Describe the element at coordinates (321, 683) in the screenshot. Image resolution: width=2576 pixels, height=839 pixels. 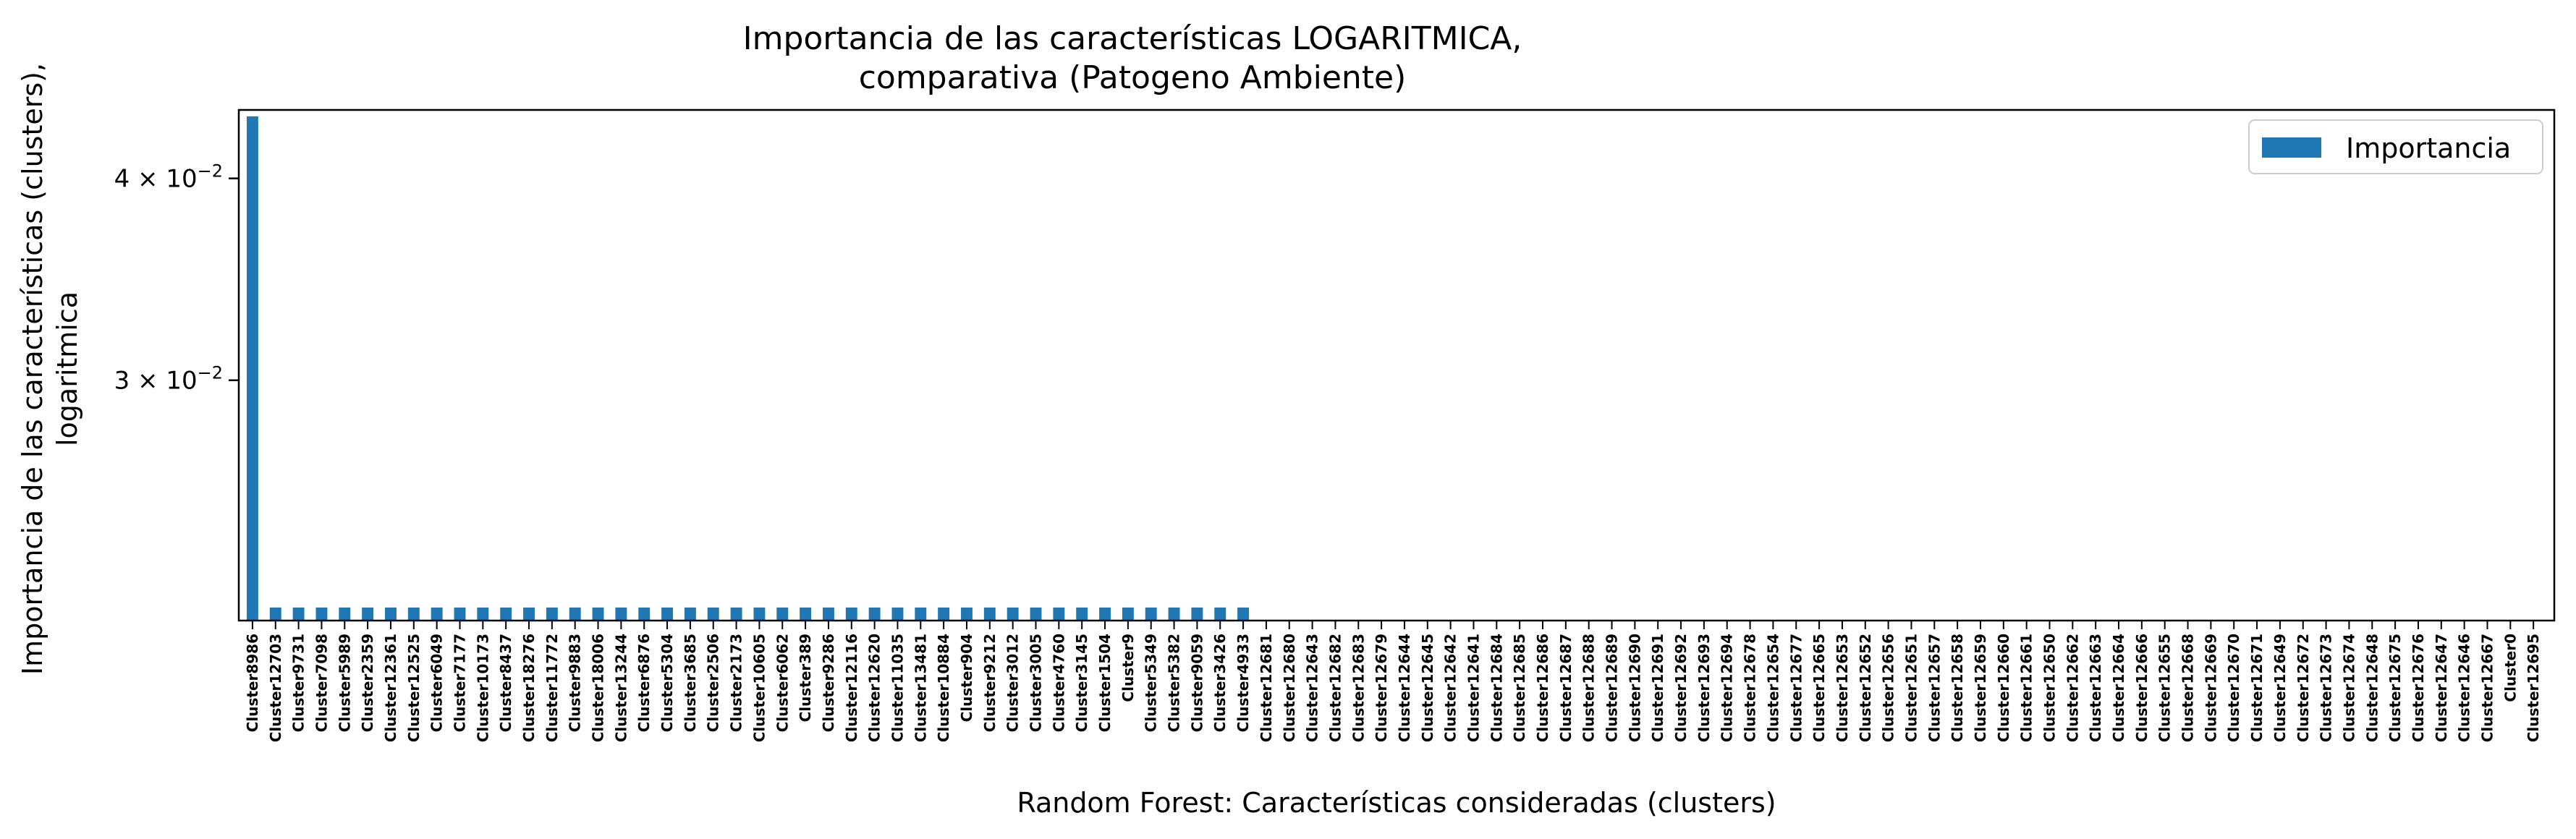
I see `x-tick-label: Cluster7098` at that location.